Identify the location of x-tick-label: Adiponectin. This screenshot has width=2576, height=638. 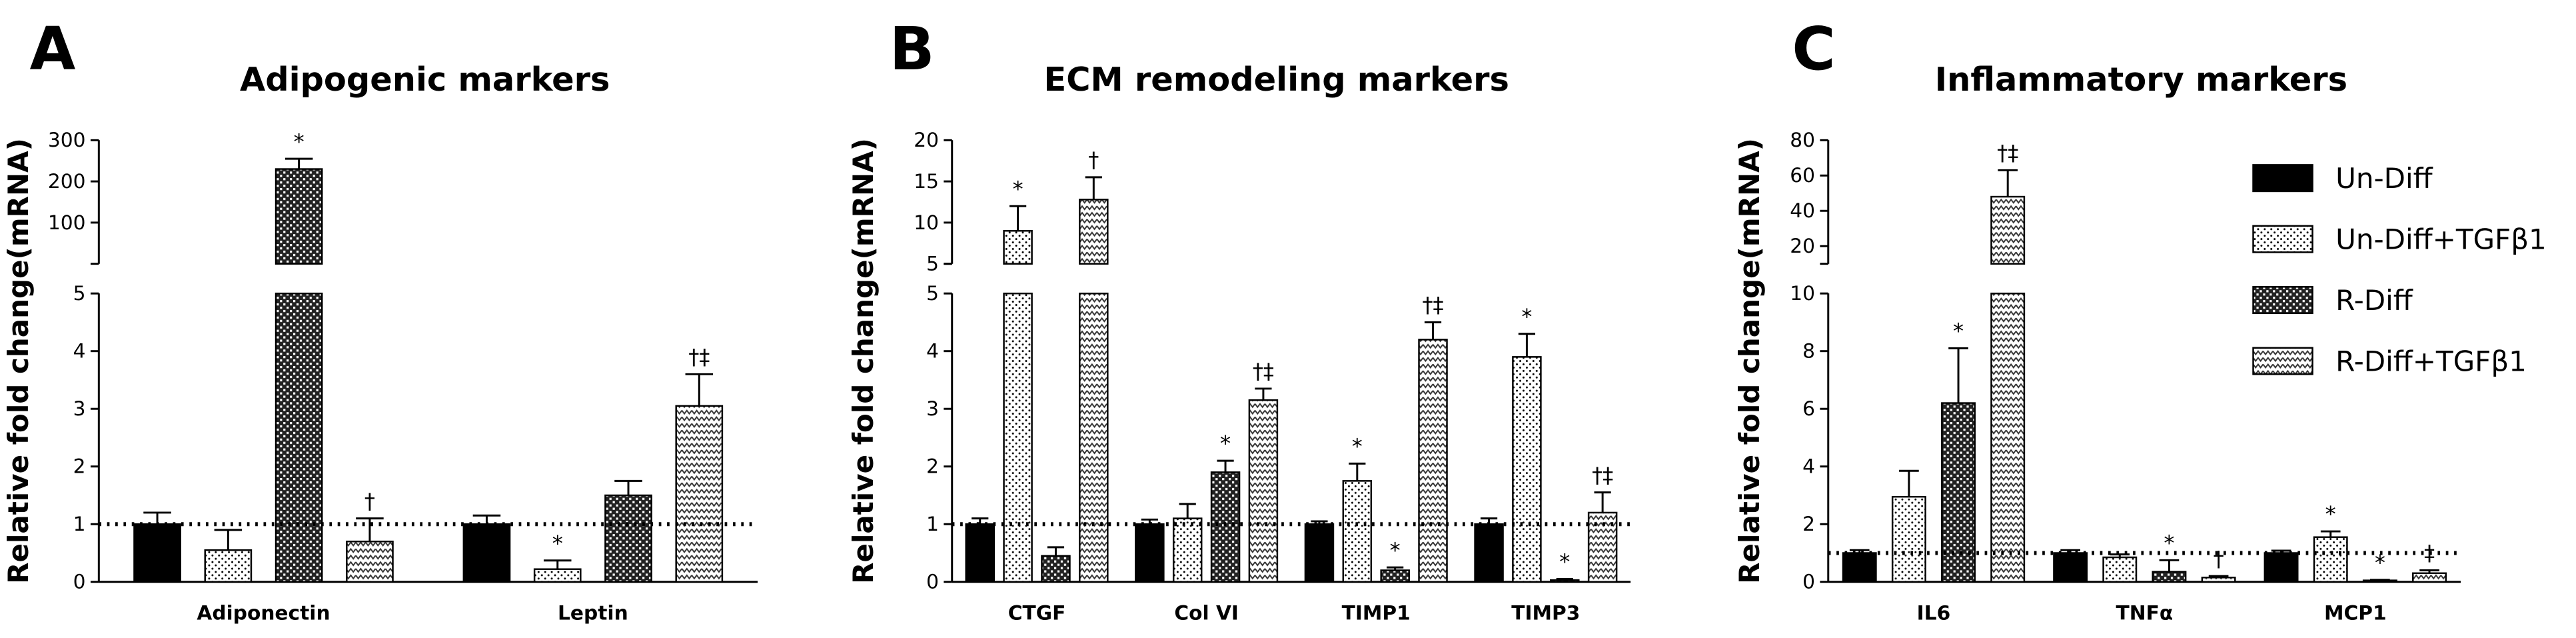
(263, 613).